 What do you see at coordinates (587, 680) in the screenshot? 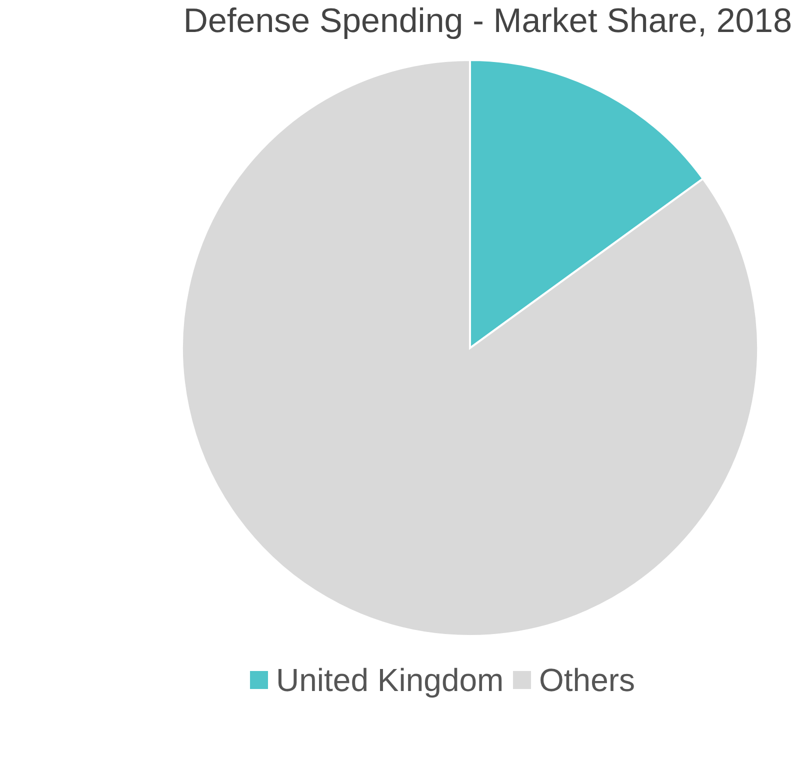
I see `legend-label: Others` at bounding box center [587, 680].